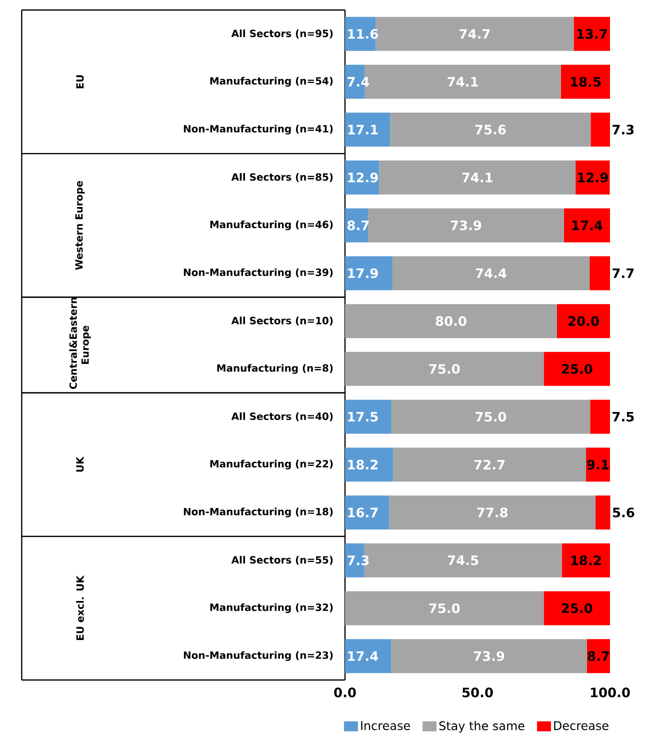 The height and width of the screenshot is (745, 658). I want to click on data-label: 75.6, so click(490, 129).